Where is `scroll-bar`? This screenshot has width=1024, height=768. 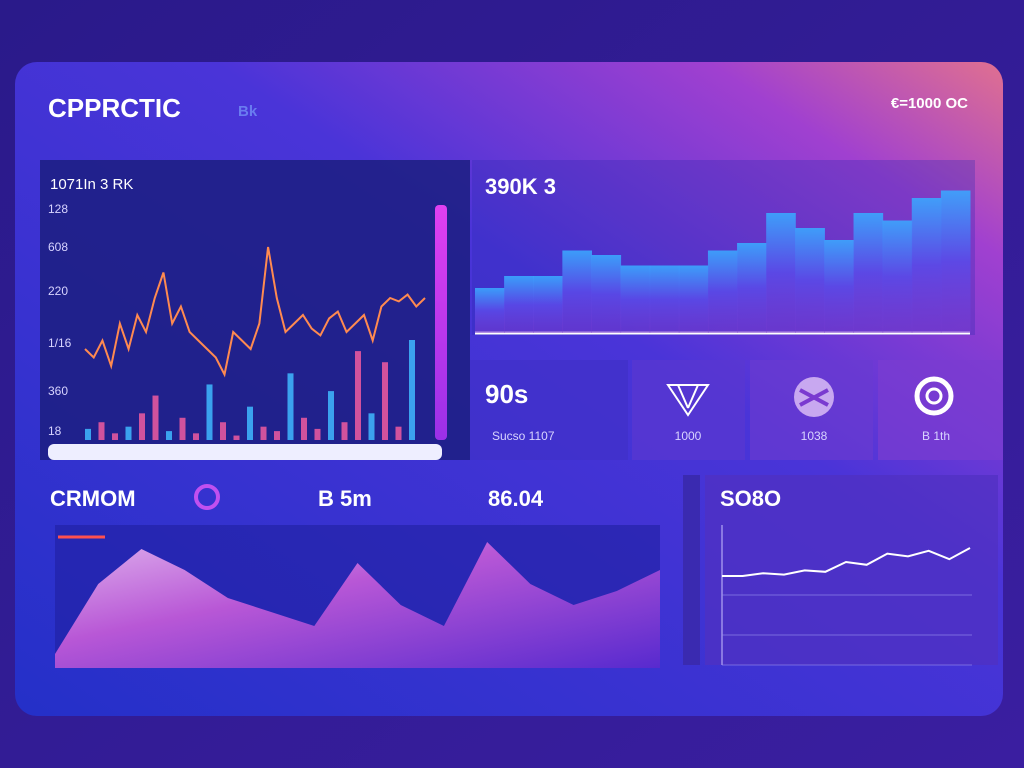
scroll-bar is located at coordinates (441, 322).